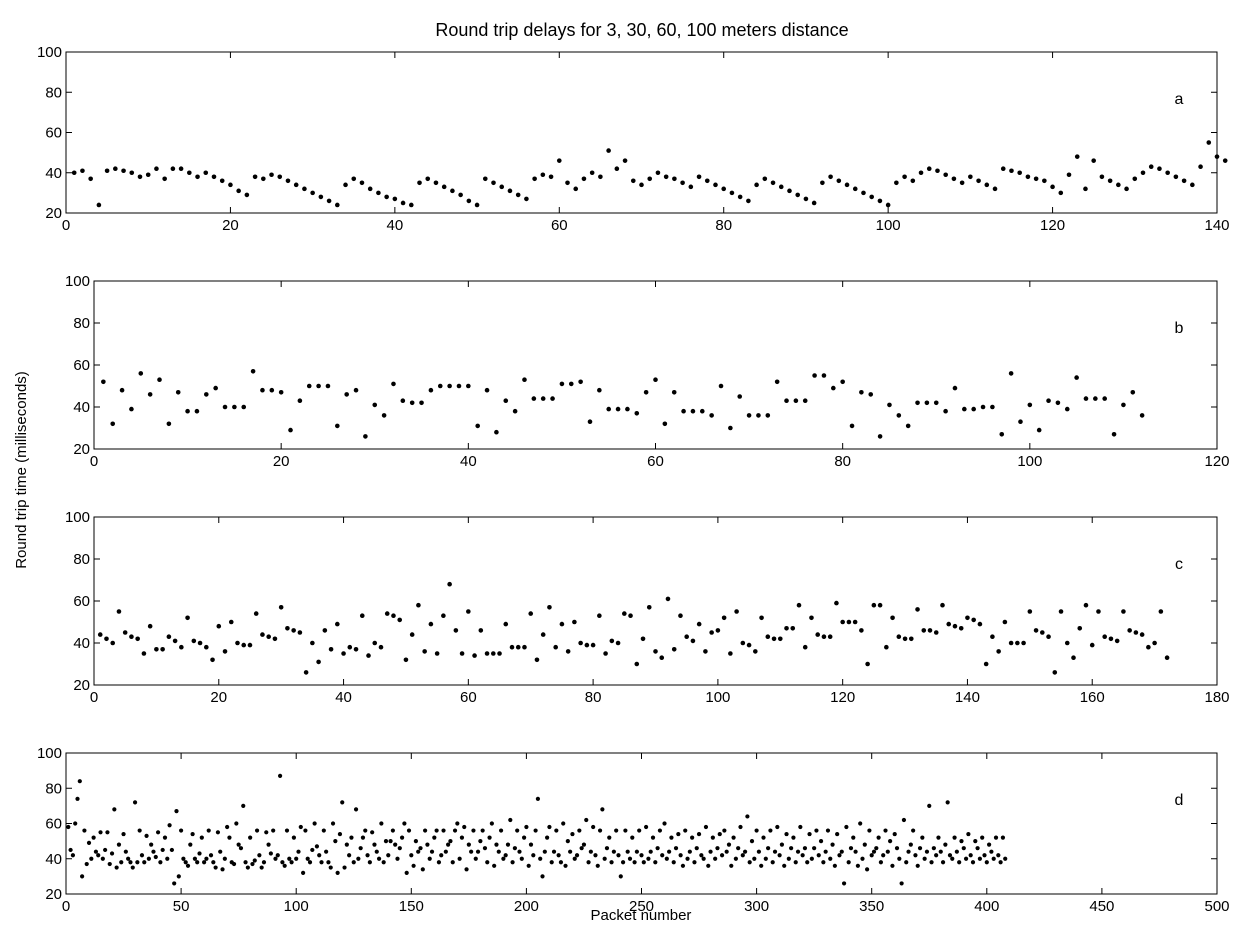 The image size is (1237, 927). Describe the element at coordinates (81, 685) in the screenshot. I see `y-tick-label: 20` at that location.